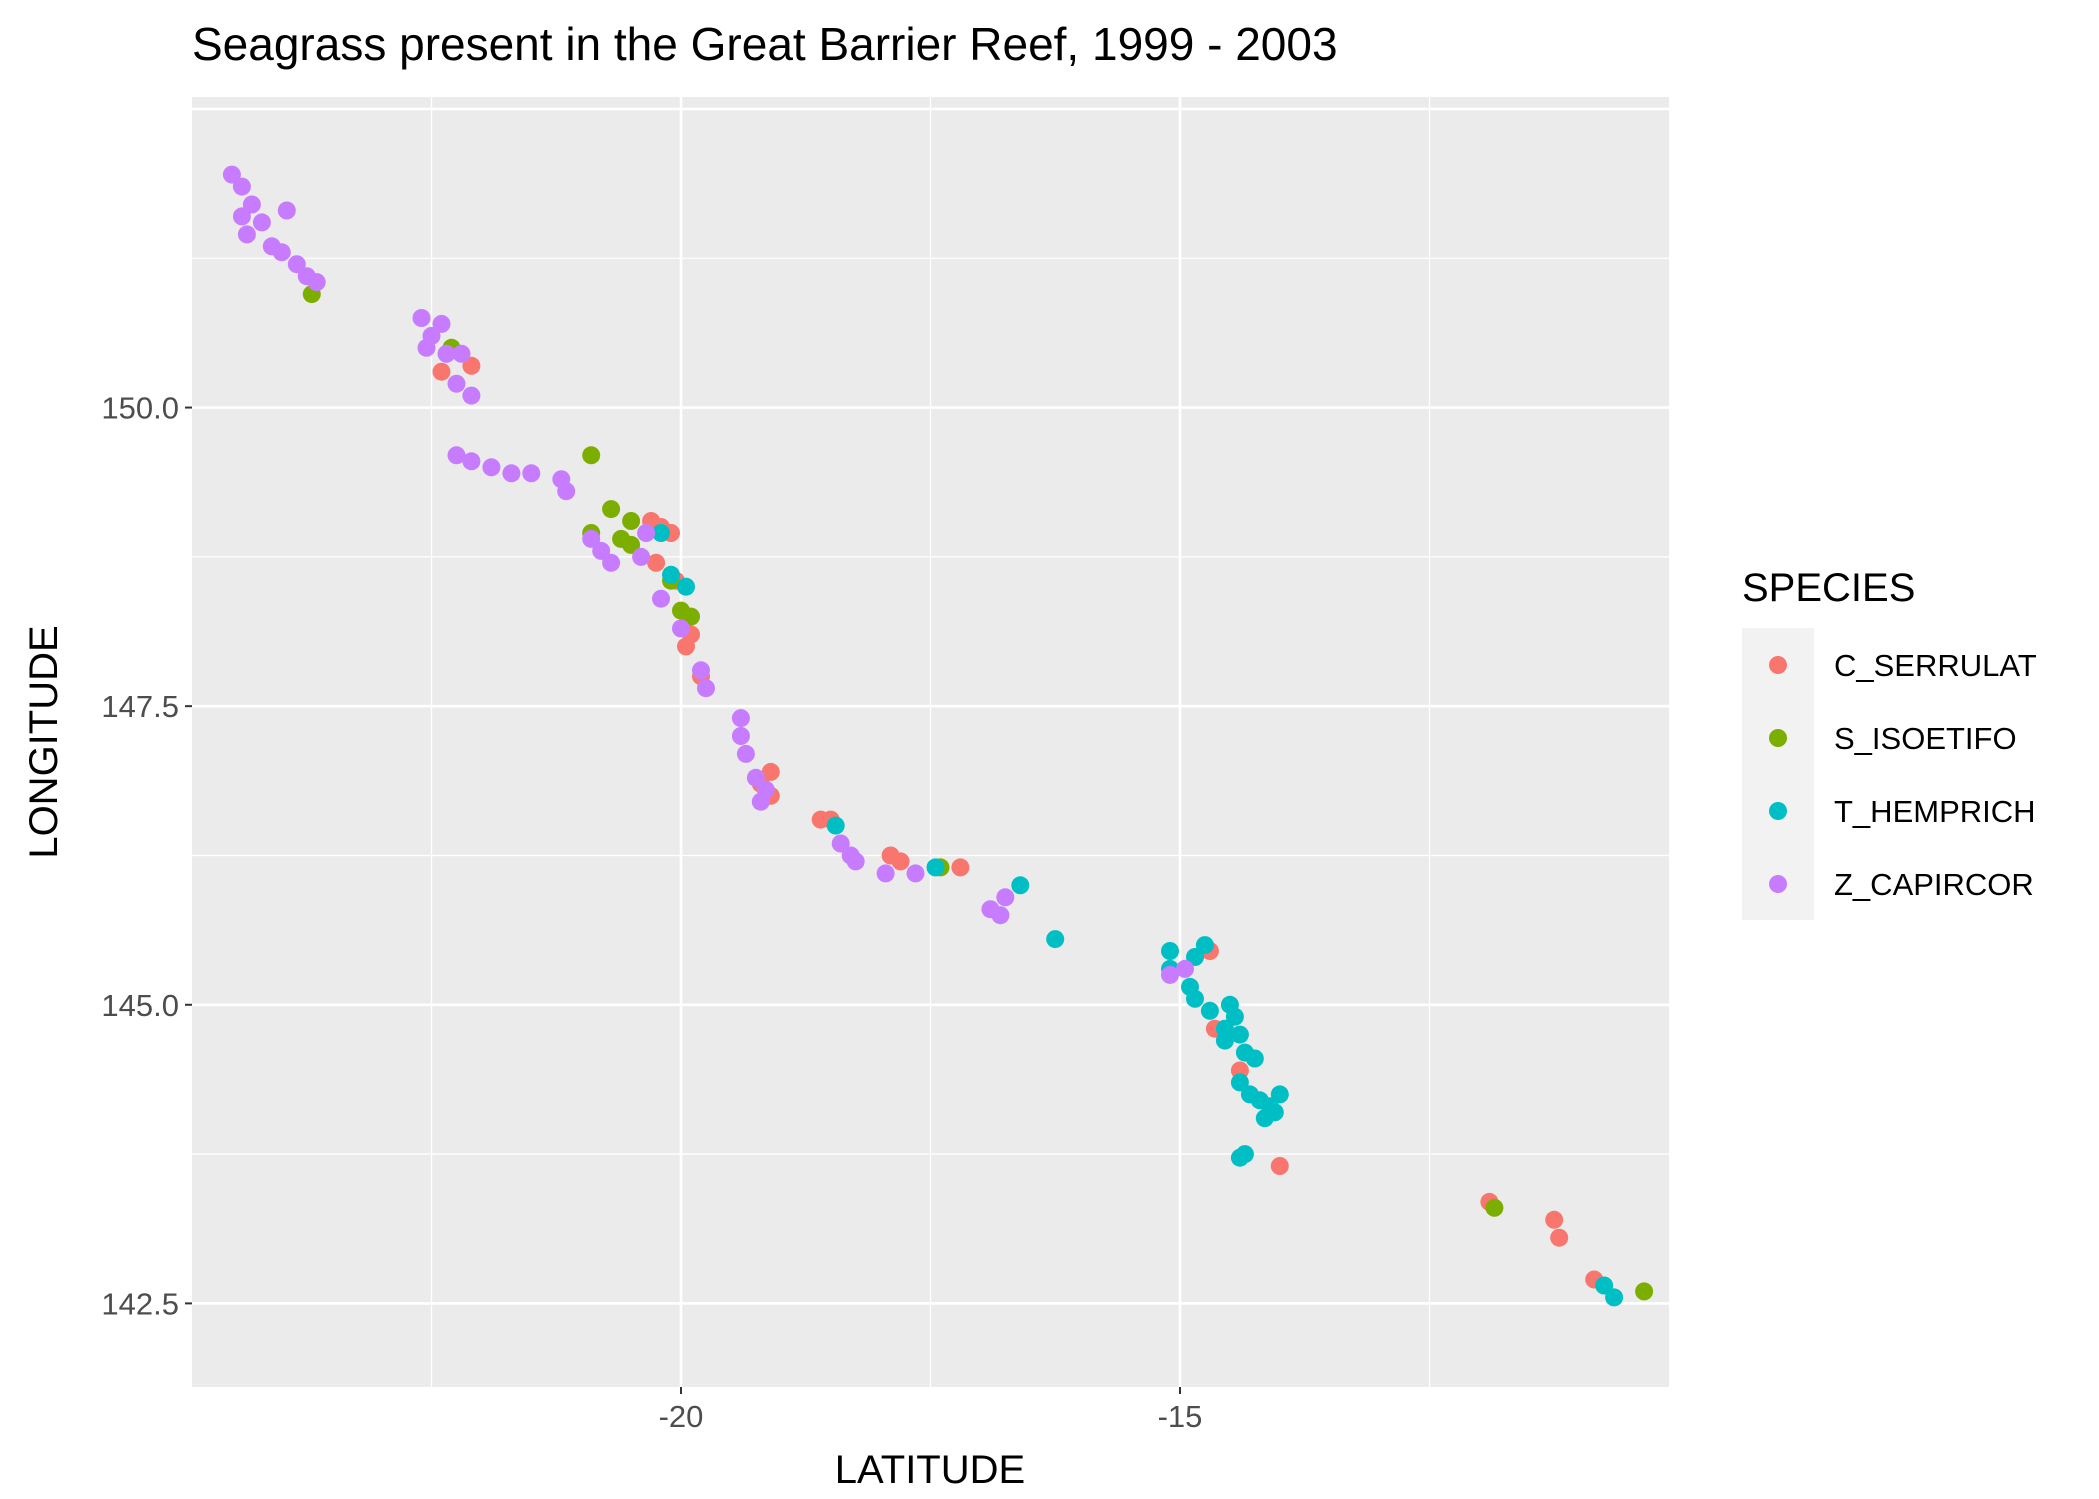 Image resolution: width=2099 pixels, height=1499 pixels. I want to click on legend-label: Z_CAPIRCOR, so click(1934, 884).